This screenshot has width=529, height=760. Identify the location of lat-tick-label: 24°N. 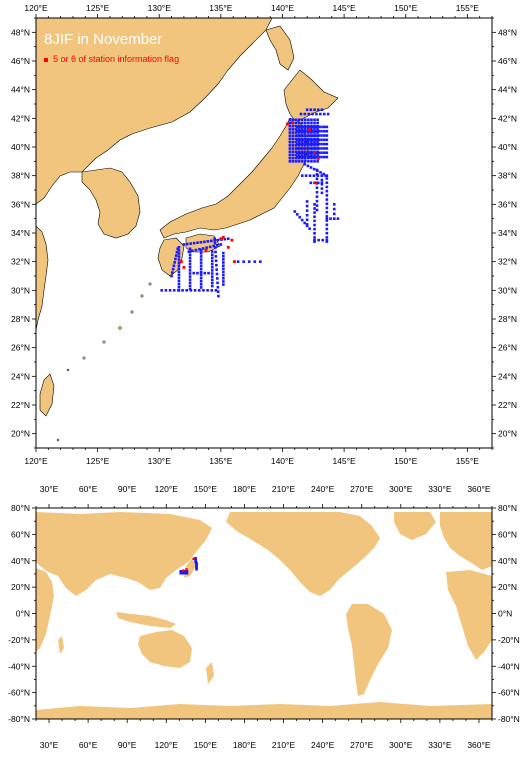
(20, 376).